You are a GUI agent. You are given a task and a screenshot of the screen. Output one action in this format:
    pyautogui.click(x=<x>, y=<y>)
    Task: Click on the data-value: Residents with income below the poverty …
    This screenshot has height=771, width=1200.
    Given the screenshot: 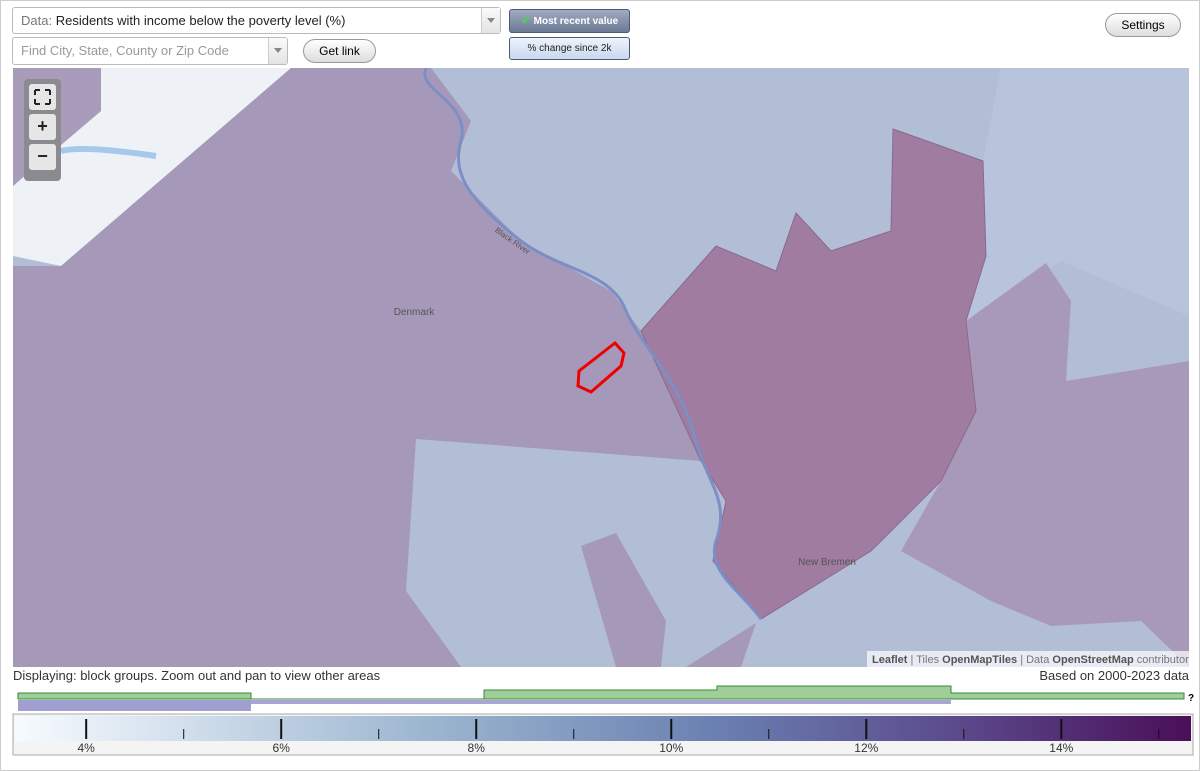 What is the action you would take?
    pyautogui.click(x=200, y=20)
    